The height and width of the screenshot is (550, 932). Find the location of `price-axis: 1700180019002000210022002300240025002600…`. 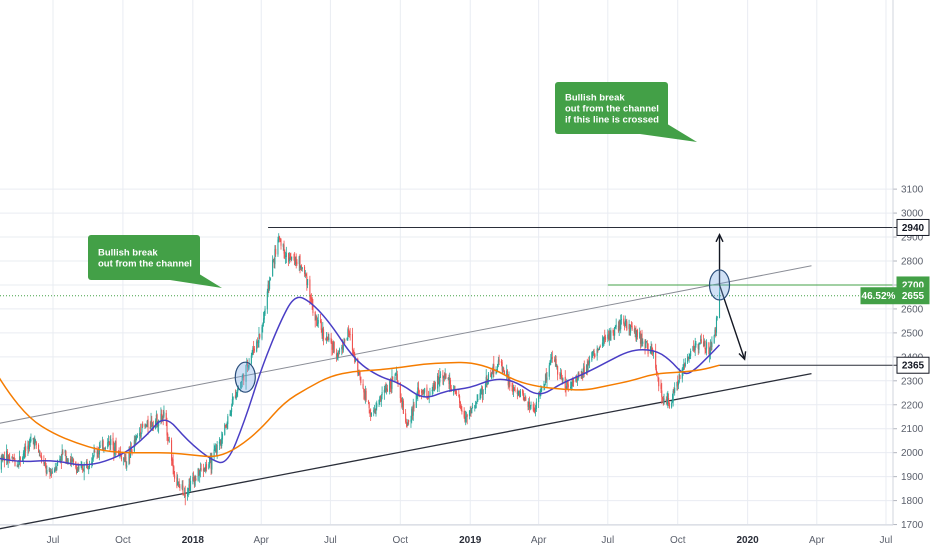

price-axis: 1700180019002000210022002300240025002600… is located at coordinates (895, 265).